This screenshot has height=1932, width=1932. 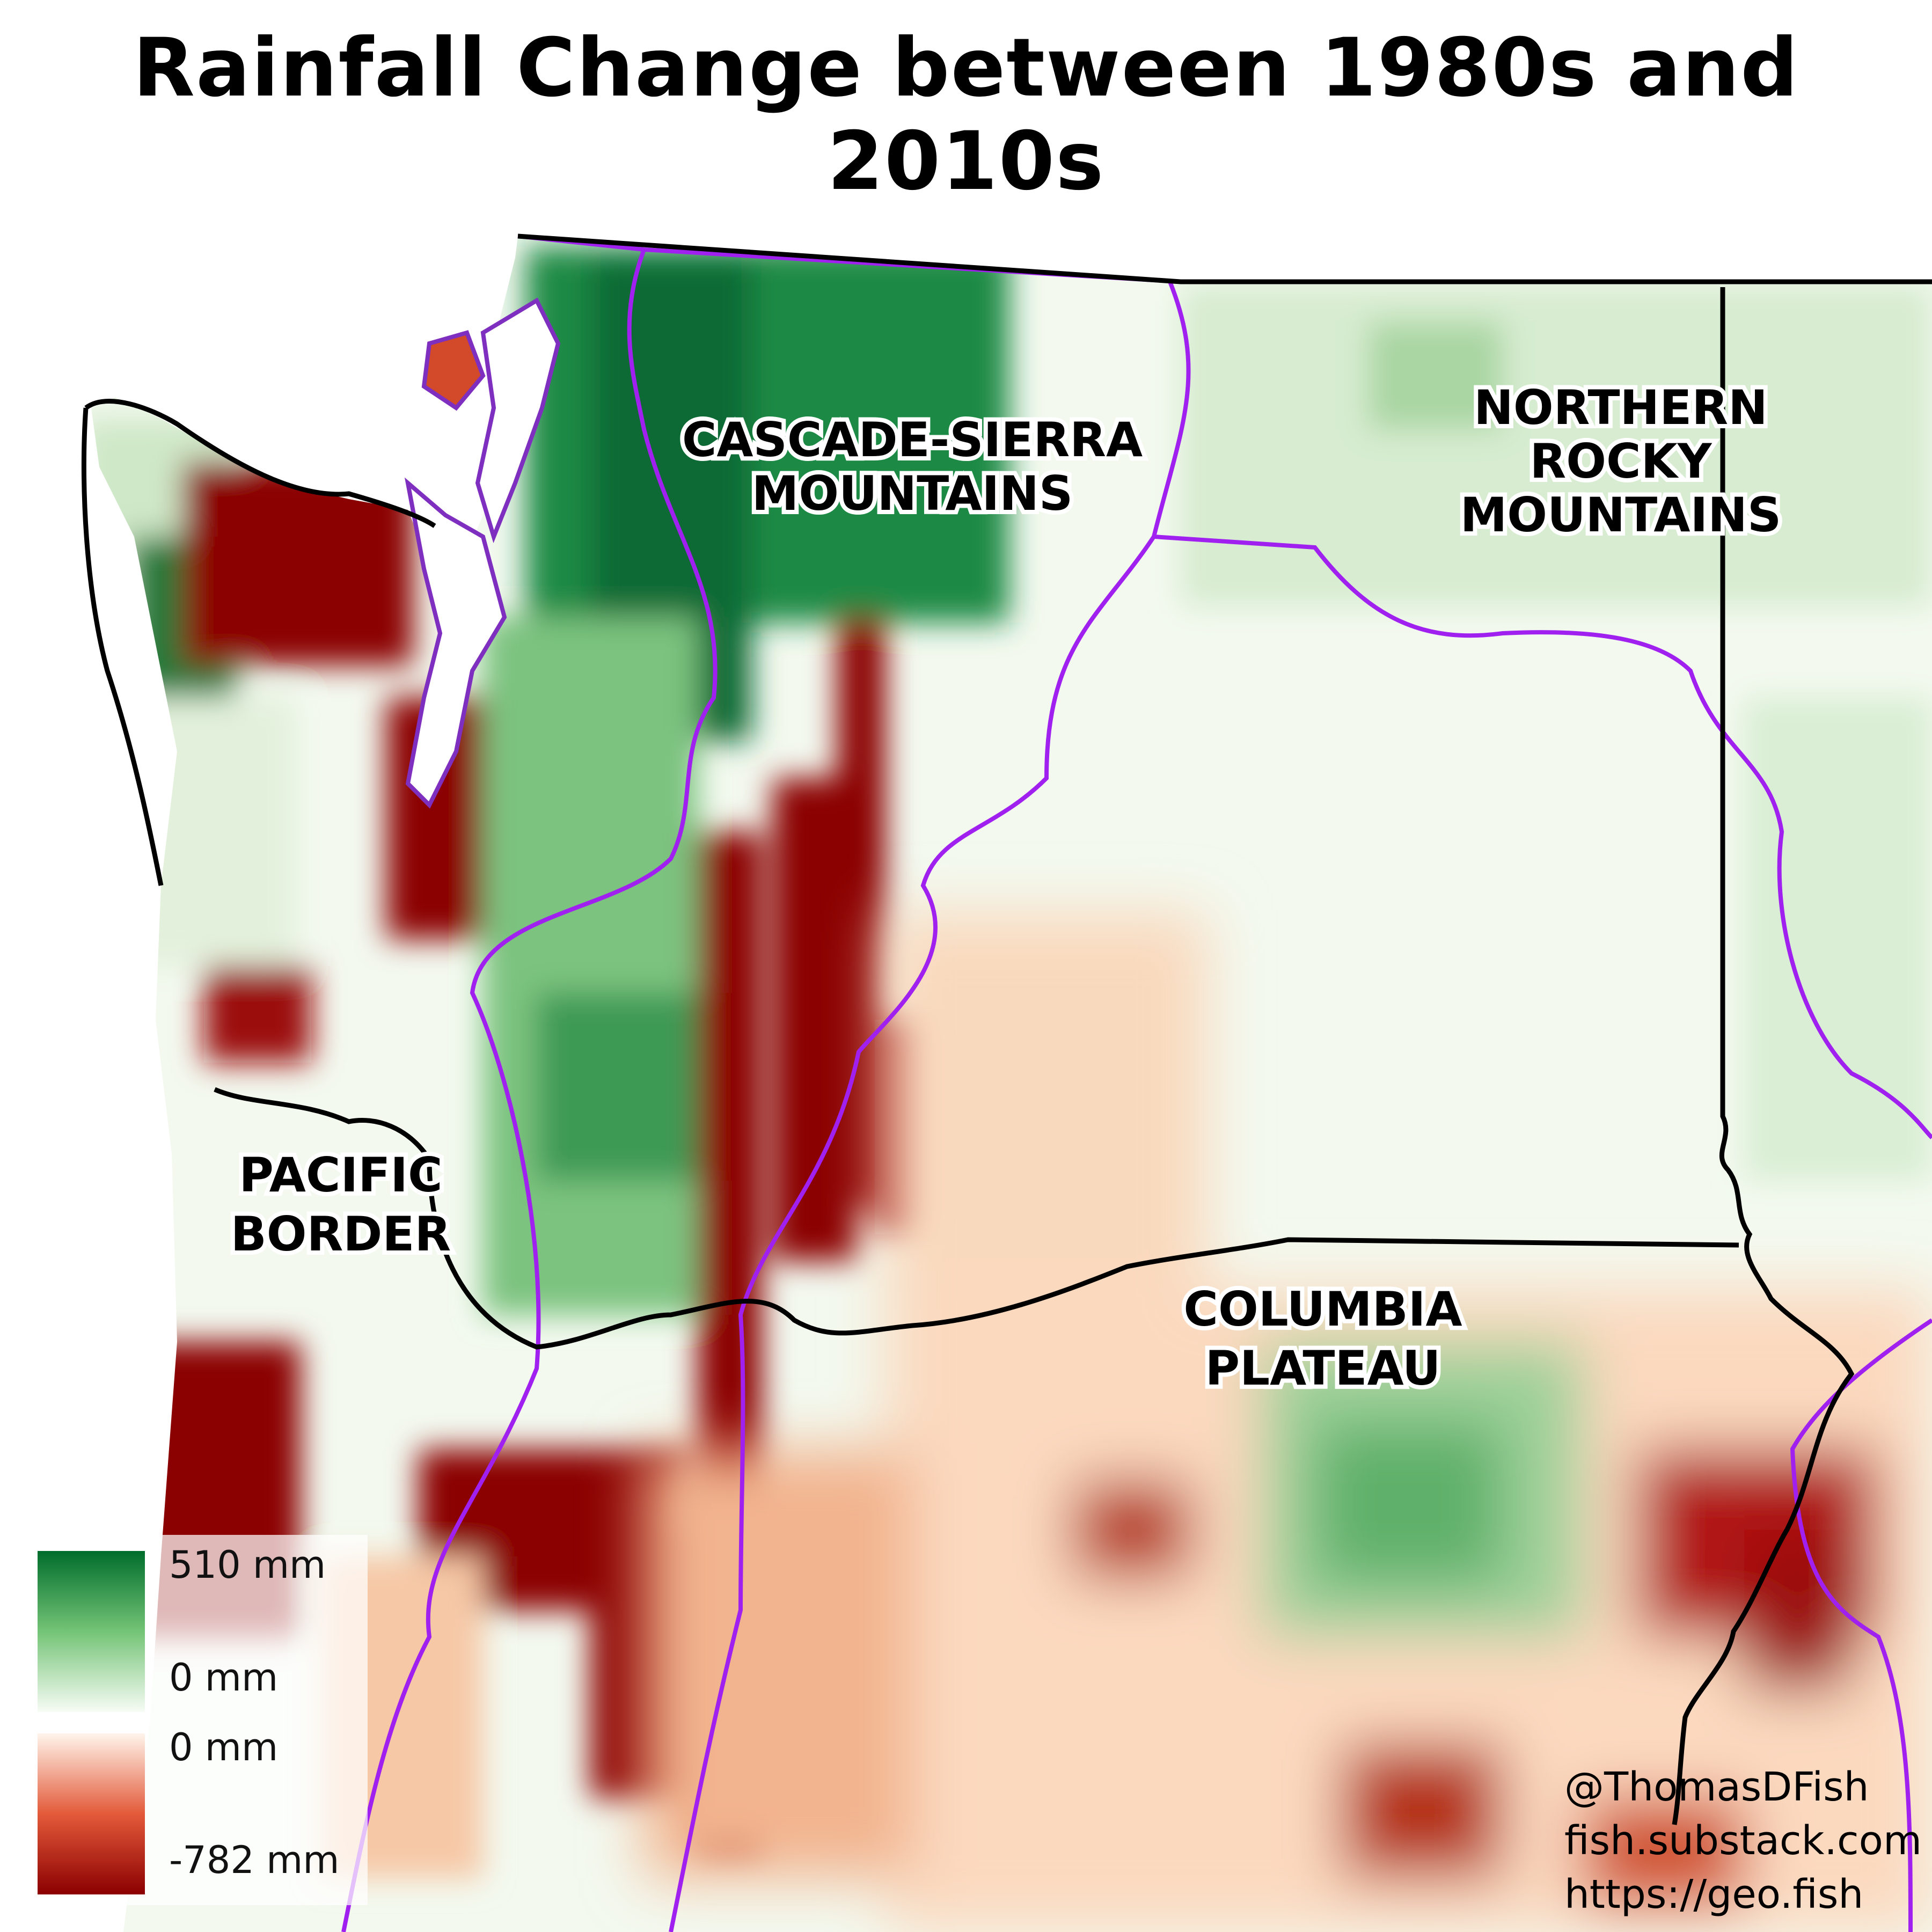 What do you see at coordinates (247, 1565) in the screenshot?
I see `legend-positive-max: 510 mm` at bounding box center [247, 1565].